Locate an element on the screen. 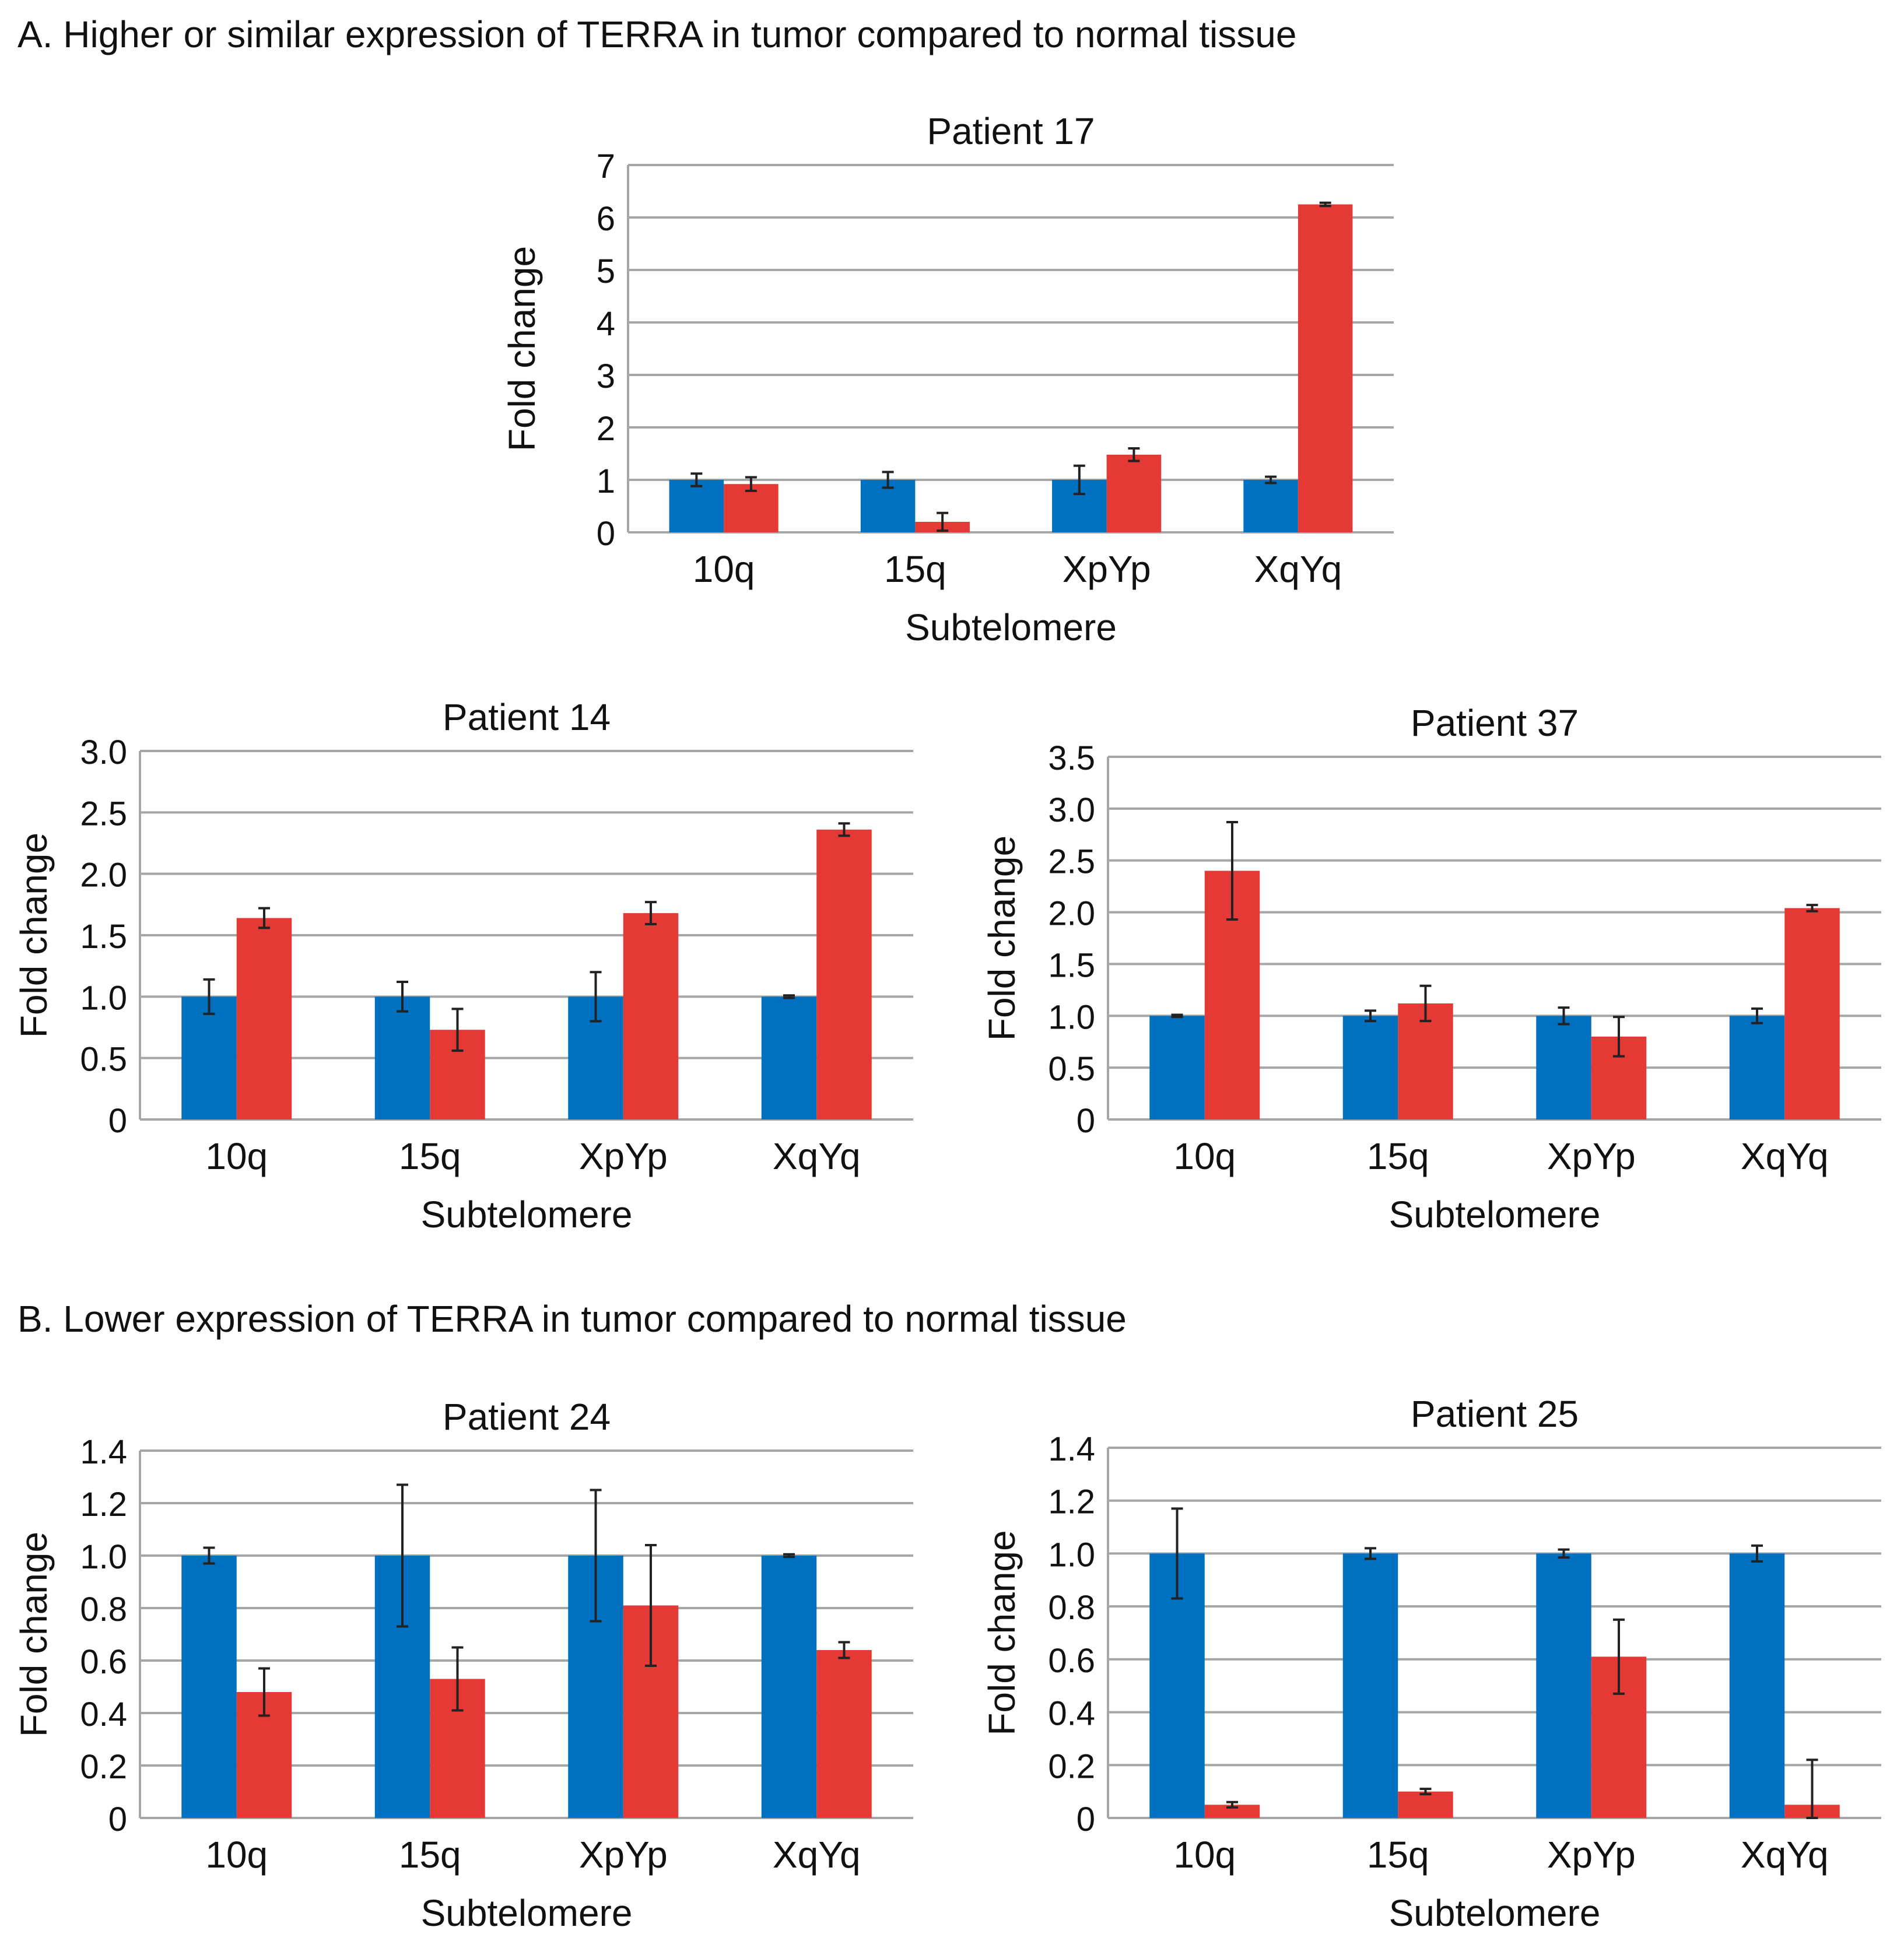 This screenshot has width=1904, height=1941. y-tick-label: 1 is located at coordinates (606, 481).